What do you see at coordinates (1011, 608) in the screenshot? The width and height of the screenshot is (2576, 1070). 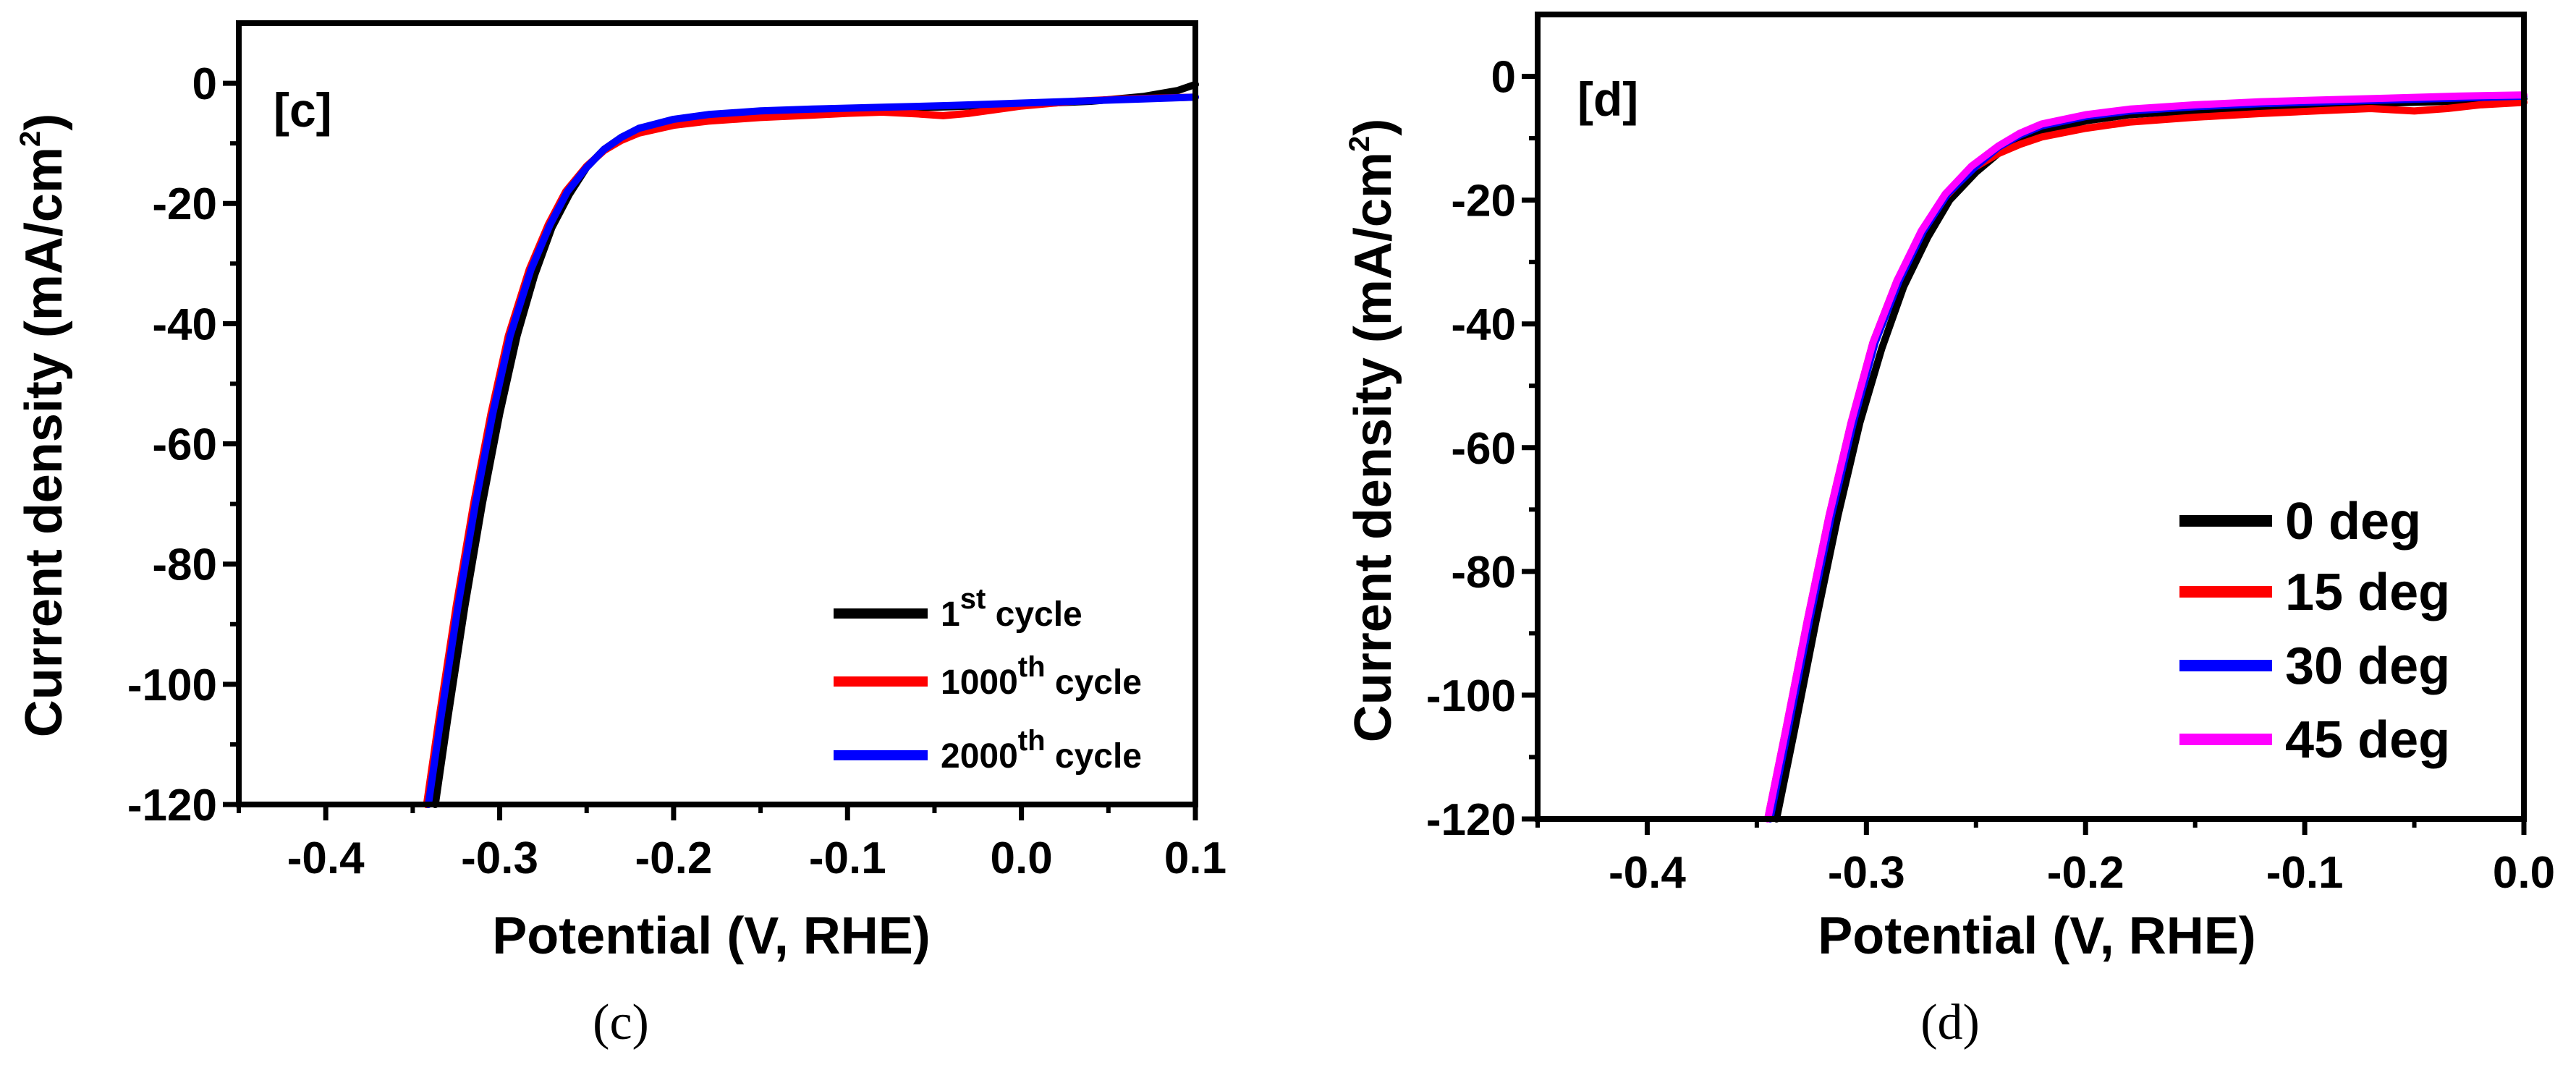 I see `legend-label-1st-cycle: 1st cycle` at bounding box center [1011, 608].